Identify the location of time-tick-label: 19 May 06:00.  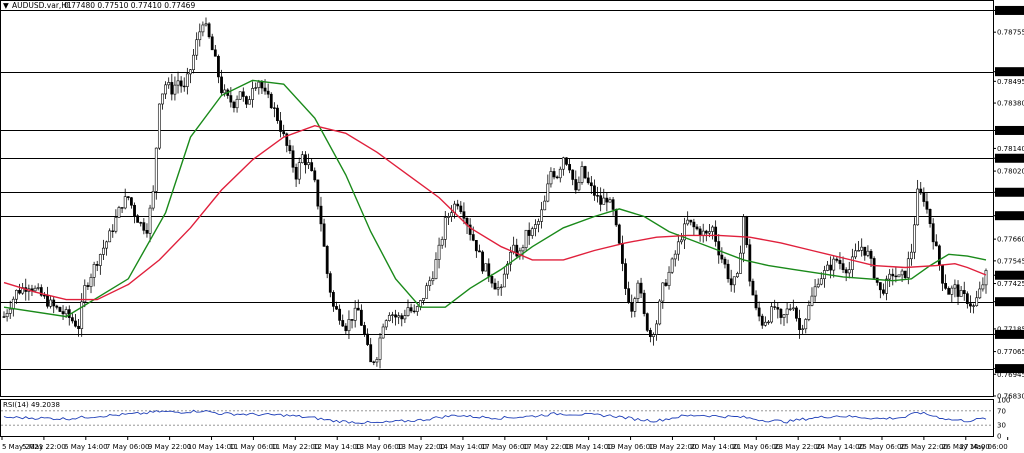
(631, 447).